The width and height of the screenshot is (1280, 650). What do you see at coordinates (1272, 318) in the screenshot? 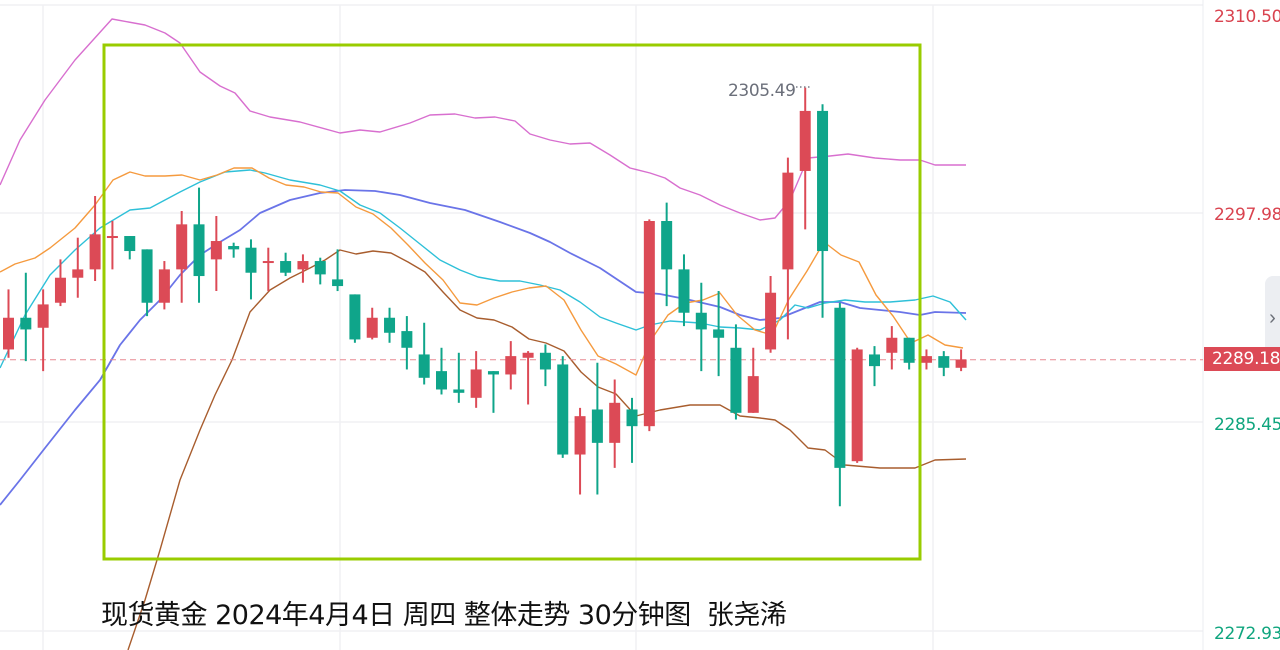
I see `scroll-right-button: ›` at bounding box center [1272, 318].